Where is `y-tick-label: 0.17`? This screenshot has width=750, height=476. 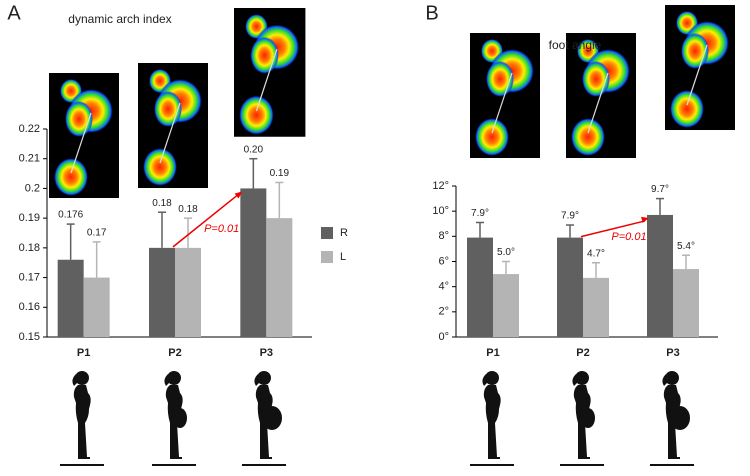
y-tick-label: 0.17 is located at coordinates (29, 277).